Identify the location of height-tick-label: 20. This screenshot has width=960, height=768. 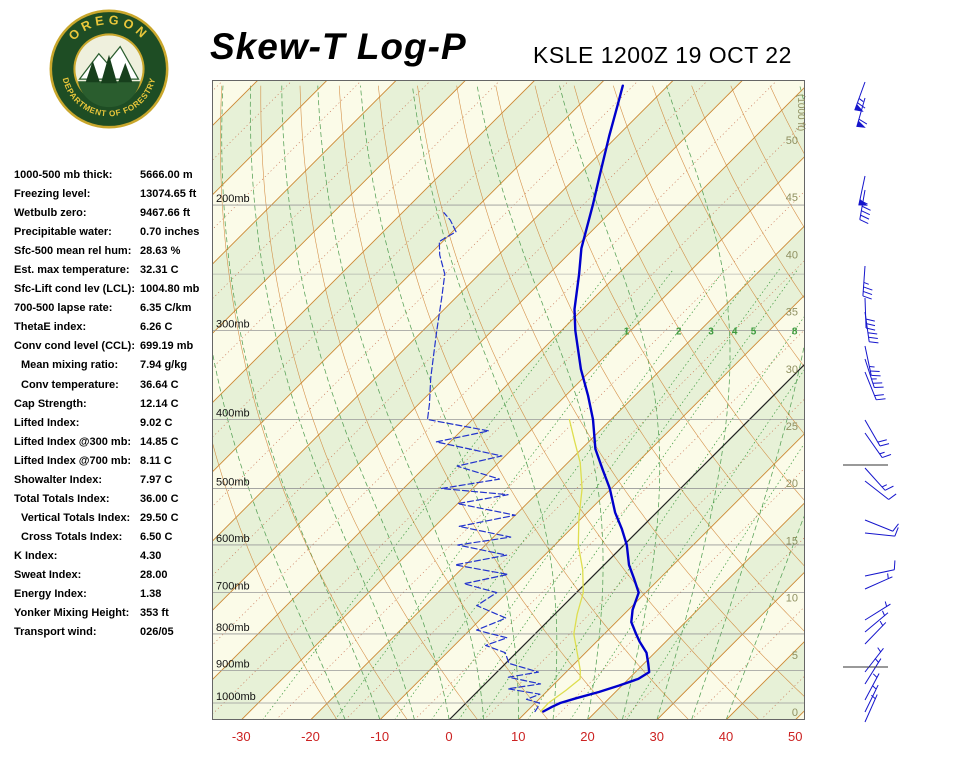
(792, 484).